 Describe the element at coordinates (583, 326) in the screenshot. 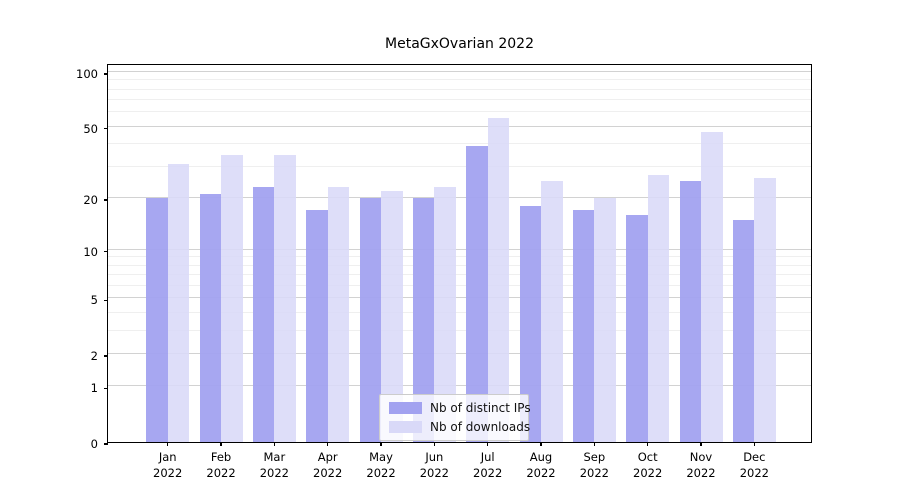

I see `bar-distinct-ips-sep` at that location.